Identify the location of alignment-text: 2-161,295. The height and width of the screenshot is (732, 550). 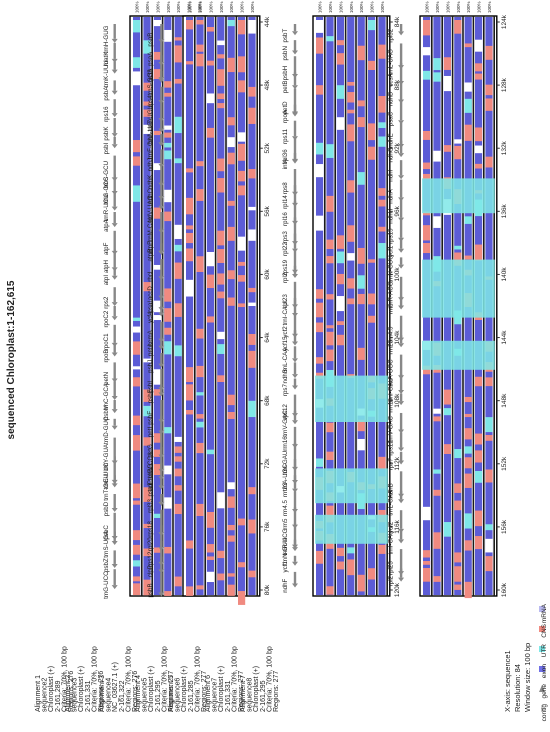
(263, 696).